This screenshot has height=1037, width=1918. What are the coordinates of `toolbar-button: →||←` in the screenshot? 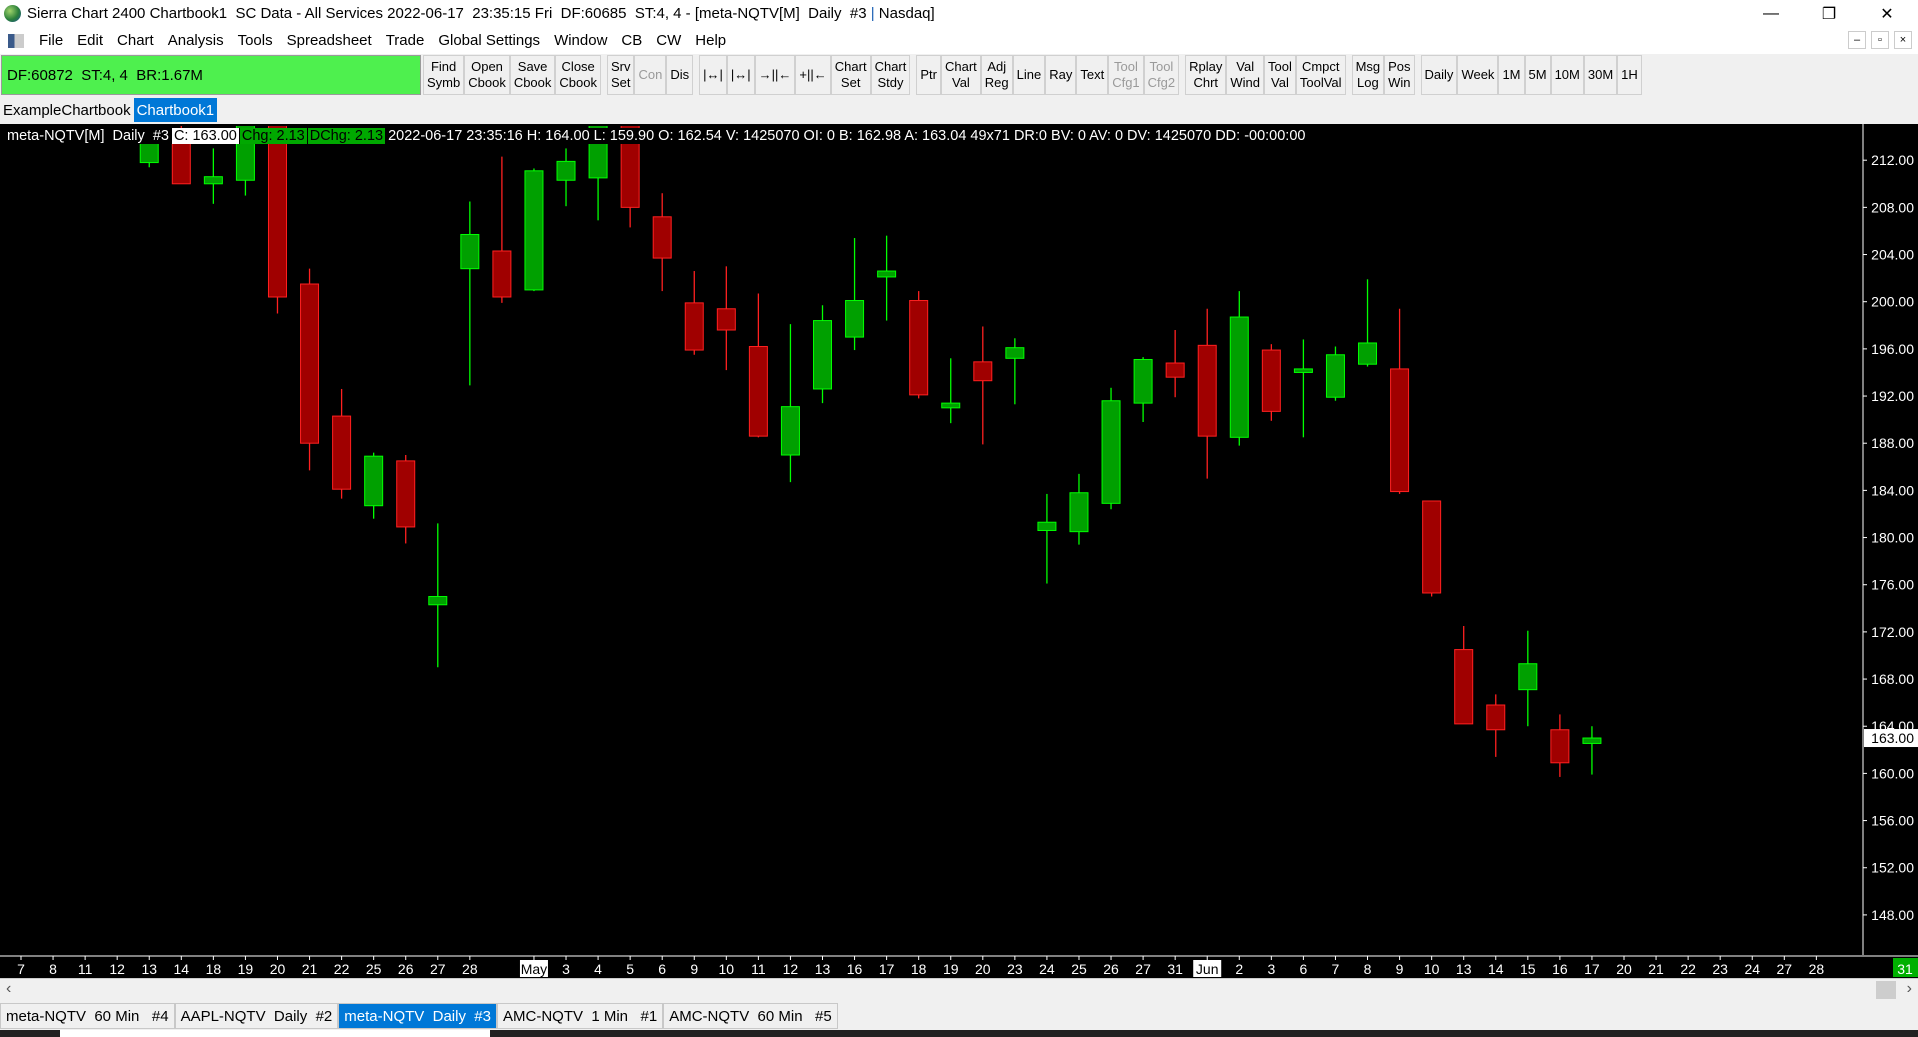 It's located at (775, 75).